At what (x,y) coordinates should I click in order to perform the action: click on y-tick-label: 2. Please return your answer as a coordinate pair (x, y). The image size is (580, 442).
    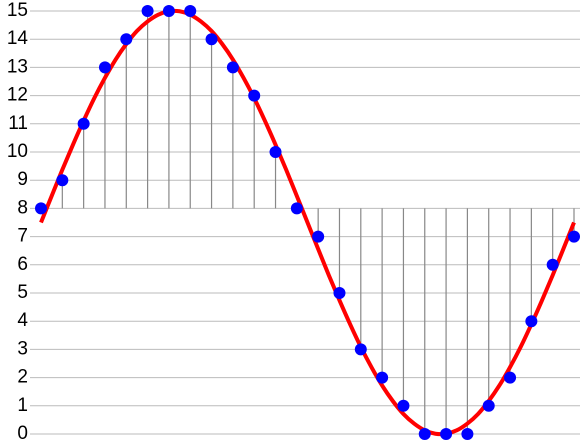
    Looking at the image, I should click on (22, 377).